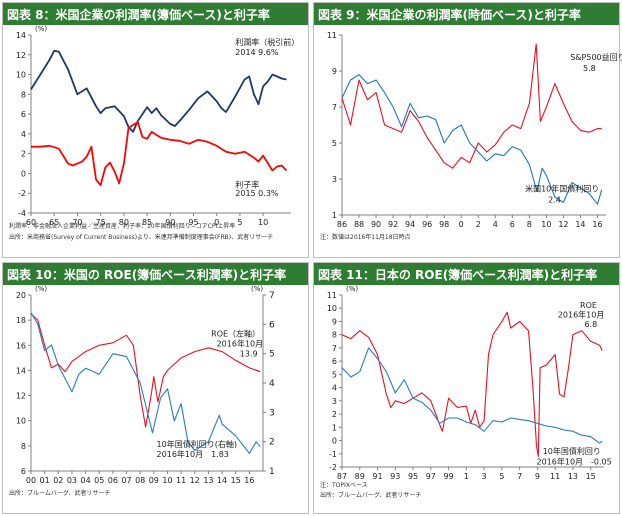 The width and height of the screenshot is (622, 516). Describe the element at coordinates (21, 320) in the screenshot. I see `y-tick-label: 18` at that location.